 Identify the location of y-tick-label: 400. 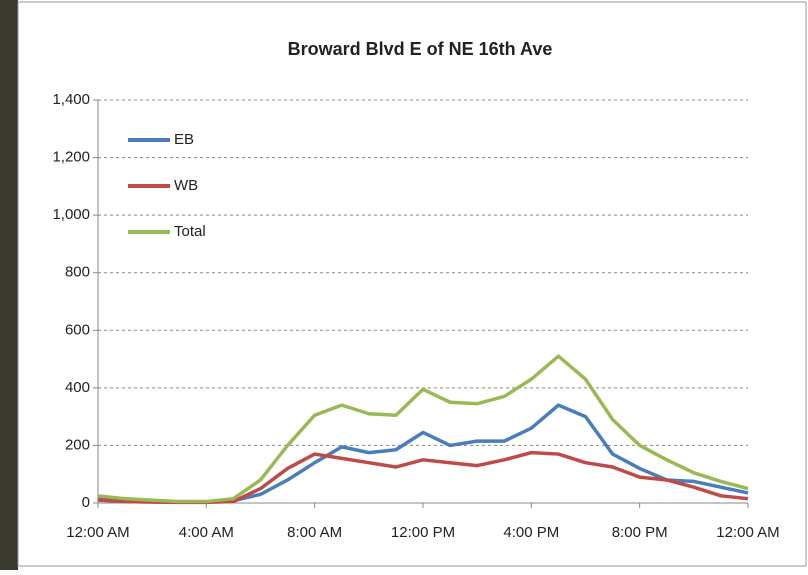
(77, 387).